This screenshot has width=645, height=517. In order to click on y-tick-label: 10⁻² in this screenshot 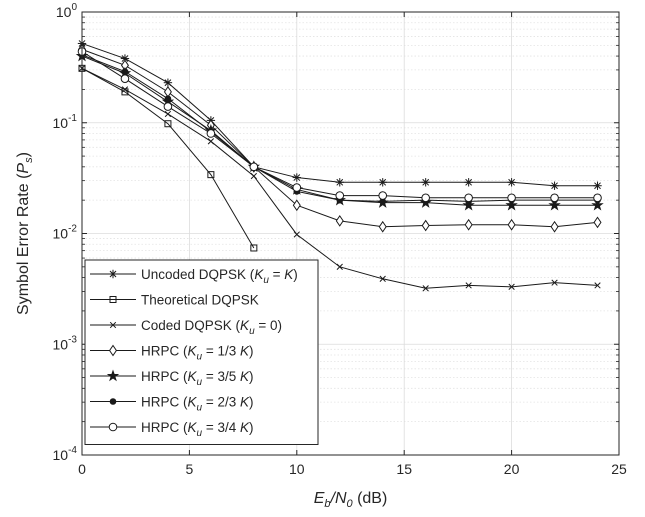, I will do `click(65, 233)`.